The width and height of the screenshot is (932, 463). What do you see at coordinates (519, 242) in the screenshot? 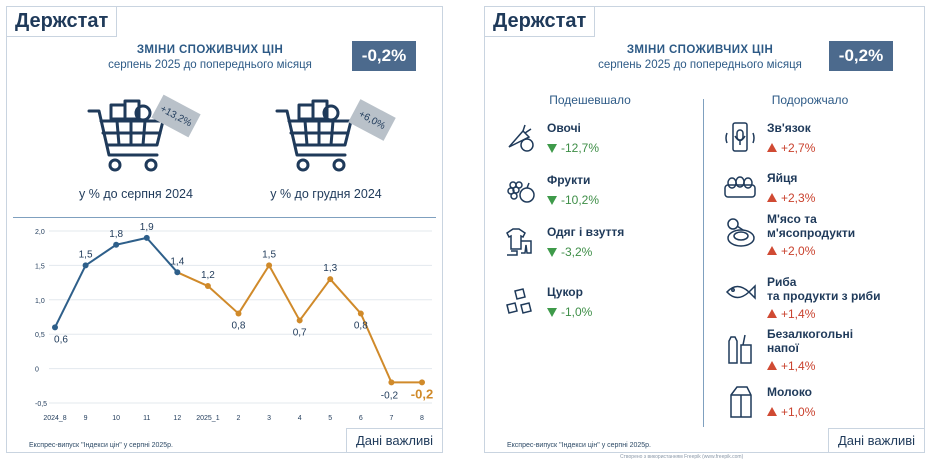
I see `clothes-icon` at bounding box center [519, 242].